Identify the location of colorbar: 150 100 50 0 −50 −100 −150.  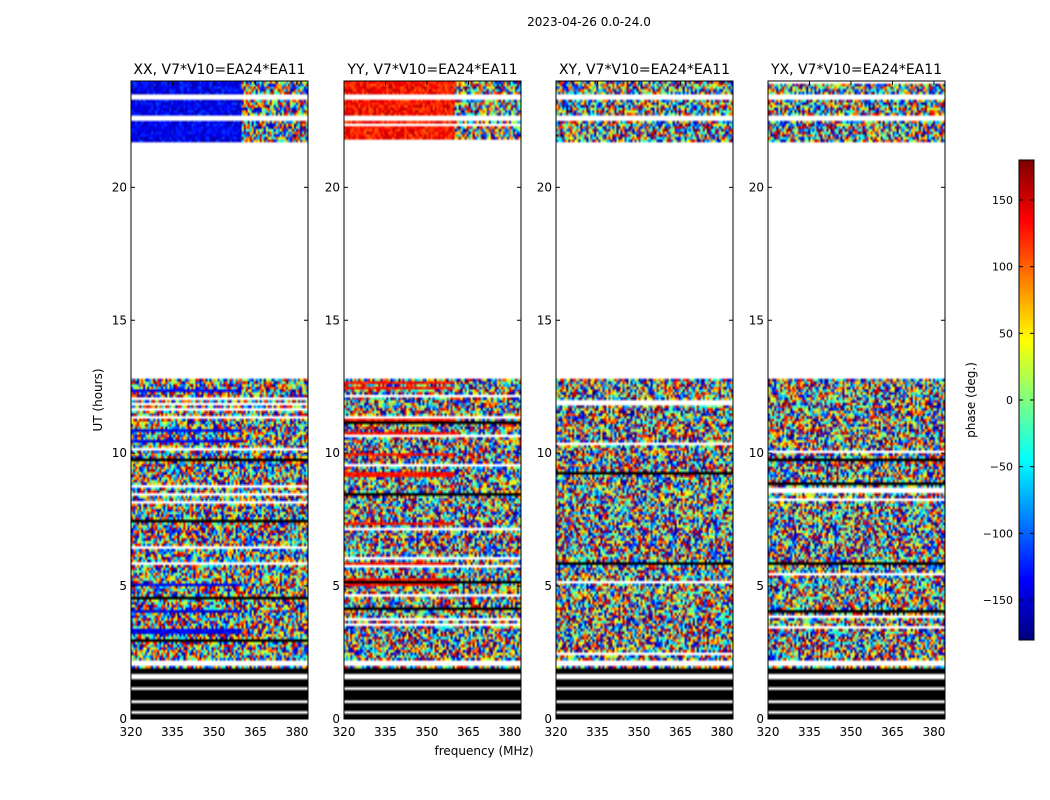
(1009, 400).